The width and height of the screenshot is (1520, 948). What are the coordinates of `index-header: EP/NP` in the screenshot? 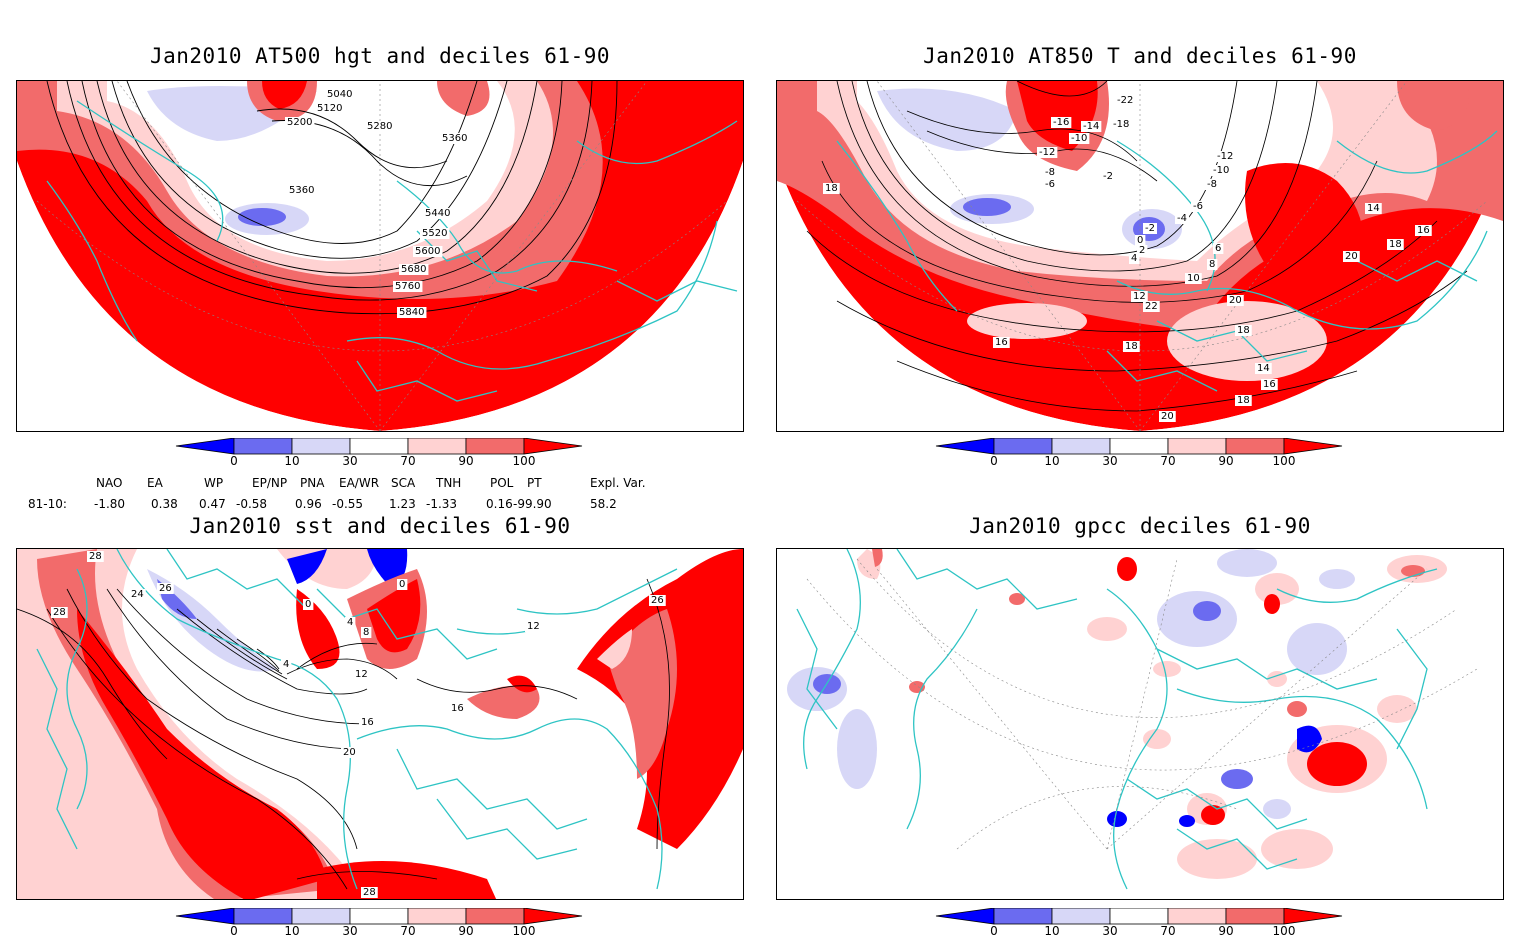 It's located at (270, 483).